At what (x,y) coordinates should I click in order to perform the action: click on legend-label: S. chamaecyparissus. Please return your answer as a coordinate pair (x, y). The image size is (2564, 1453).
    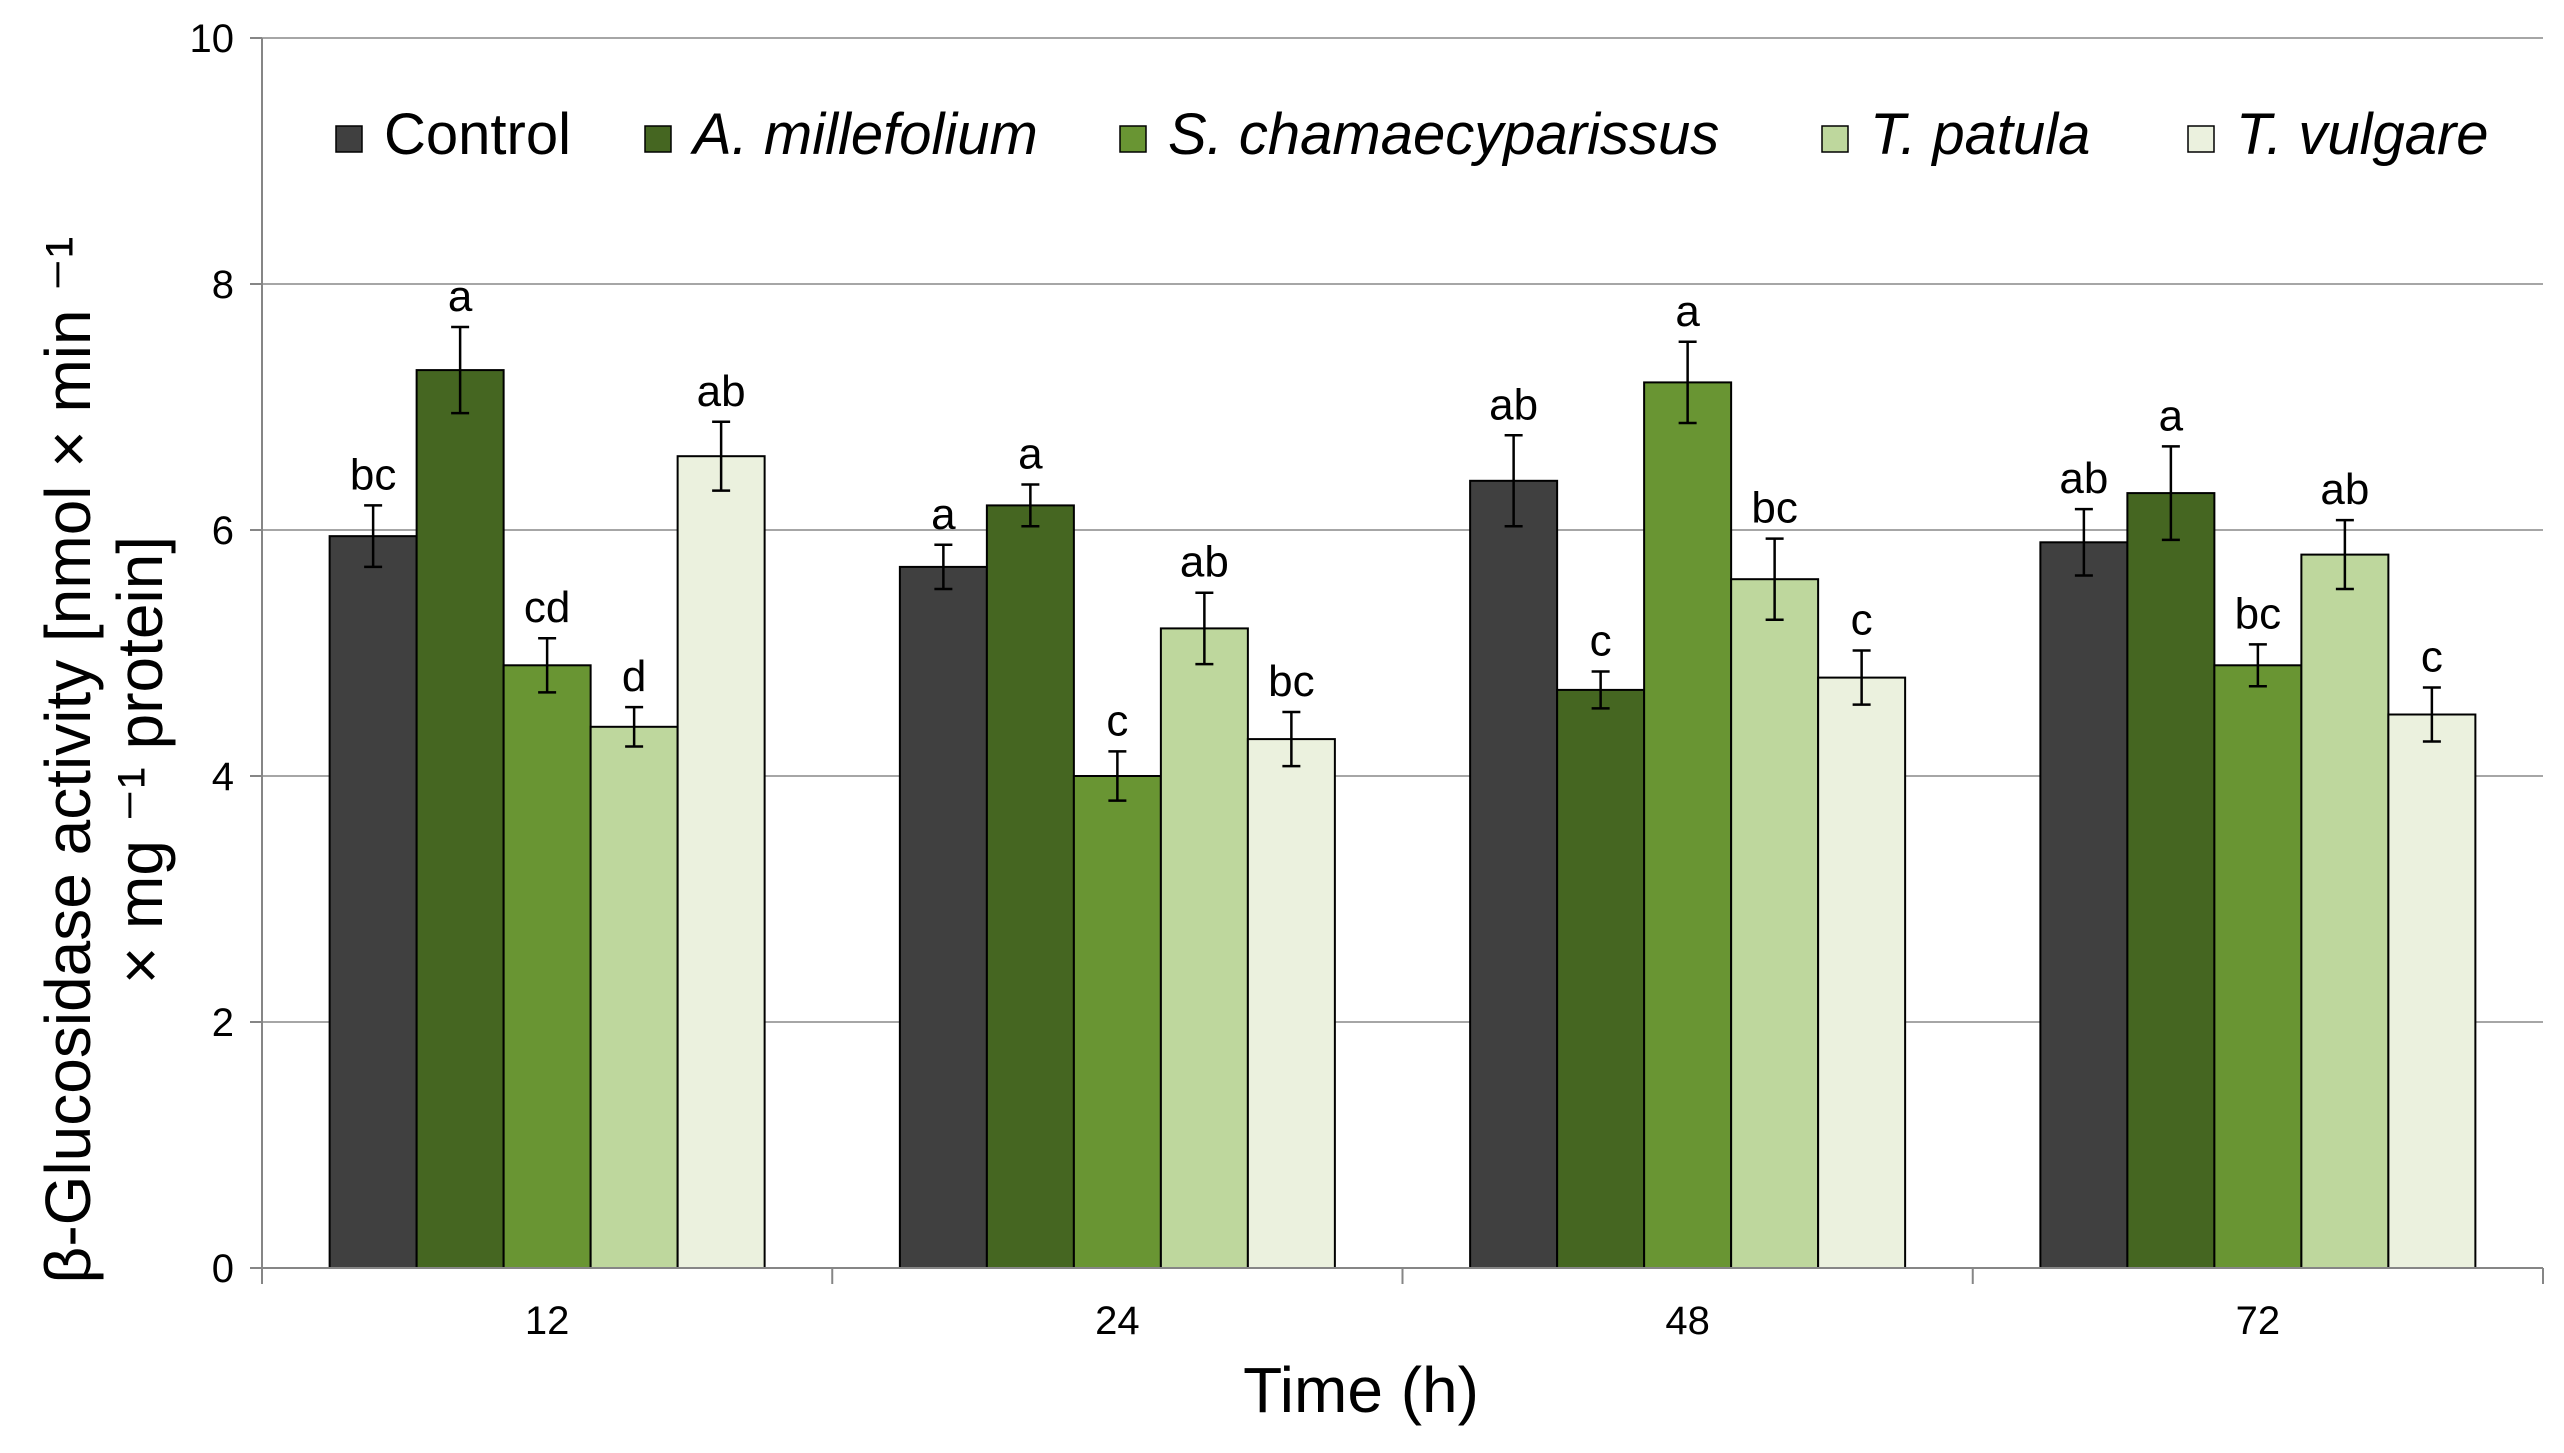
    Looking at the image, I should click on (1443, 134).